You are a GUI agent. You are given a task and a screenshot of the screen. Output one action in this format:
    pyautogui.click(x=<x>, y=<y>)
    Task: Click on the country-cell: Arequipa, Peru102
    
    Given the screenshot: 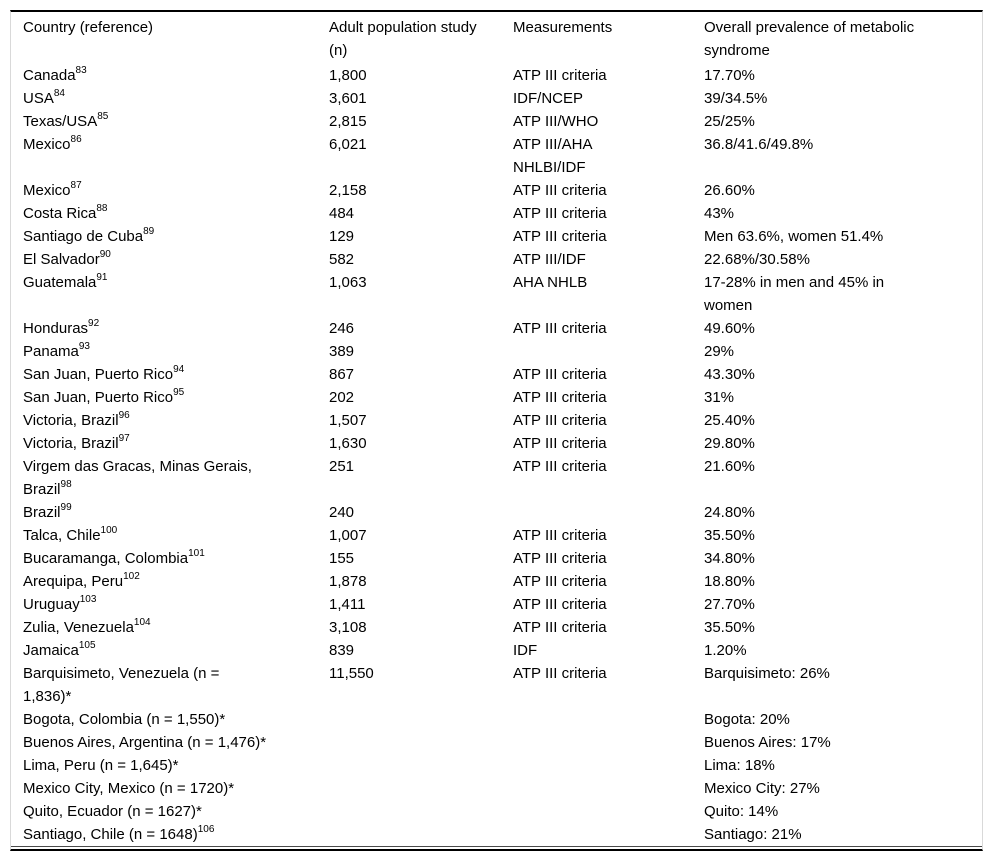 What is the action you would take?
    pyautogui.click(x=81, y=581)
    